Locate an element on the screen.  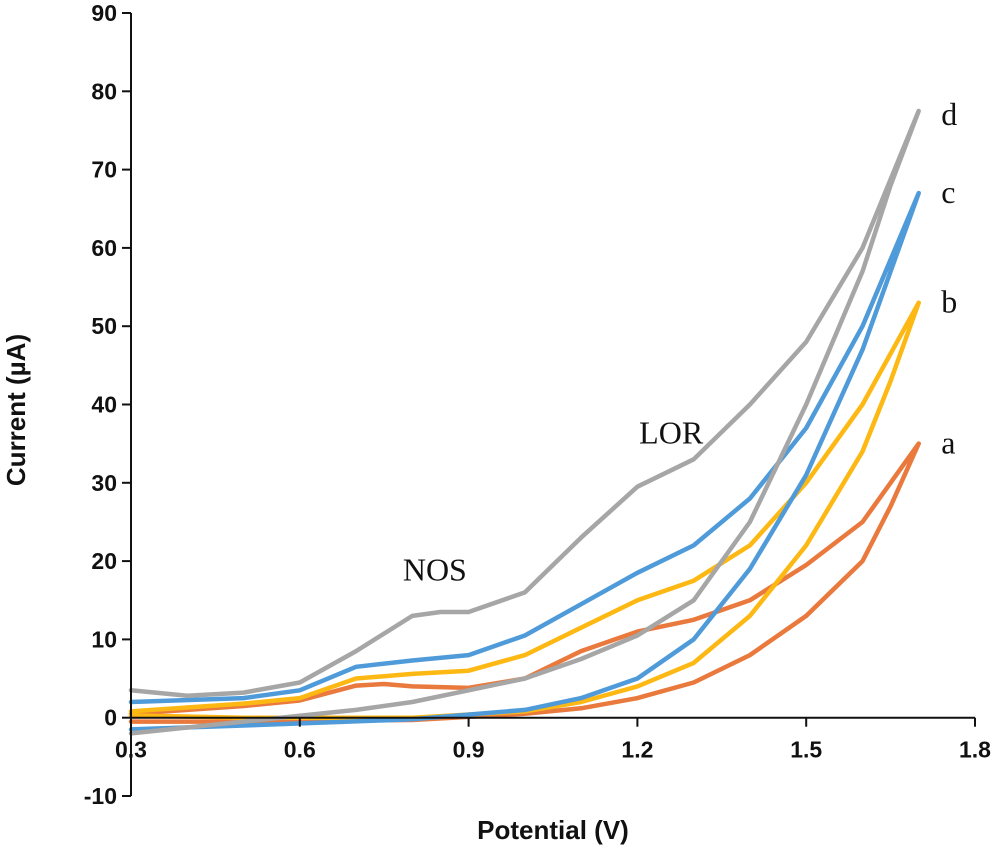
annotations: NOS LOR is located at coordinates (553, 501).